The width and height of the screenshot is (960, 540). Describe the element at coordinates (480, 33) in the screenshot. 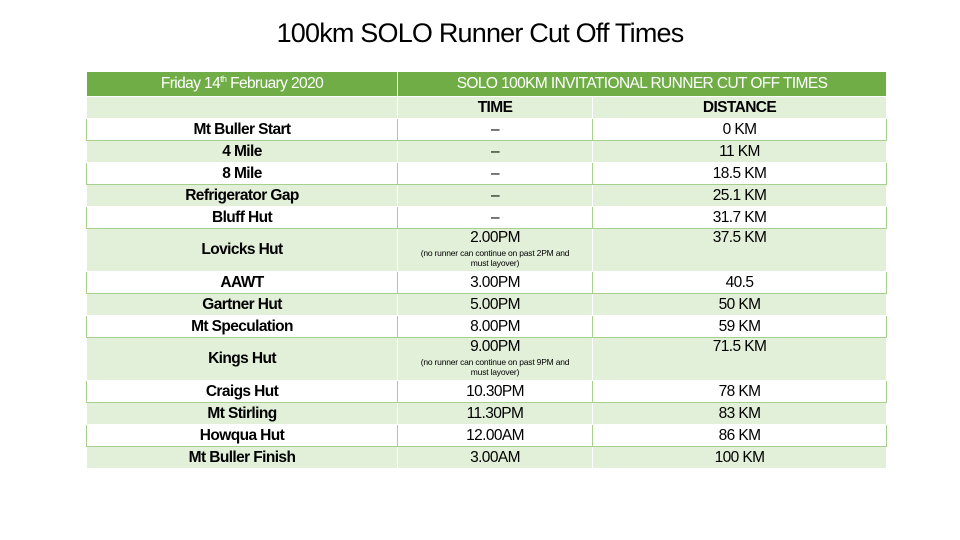

I see `page-title: 100km SOLO Runner Cut Off Times` at that location.